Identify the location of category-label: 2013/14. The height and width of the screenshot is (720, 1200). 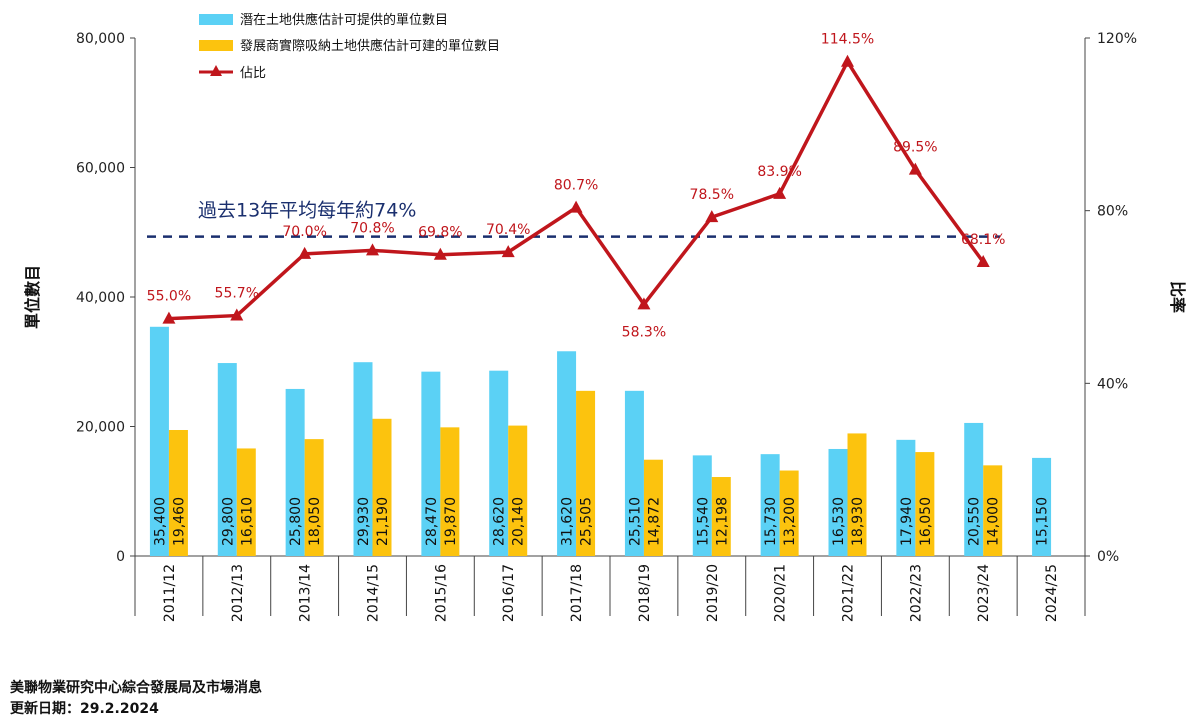
(306, 593).